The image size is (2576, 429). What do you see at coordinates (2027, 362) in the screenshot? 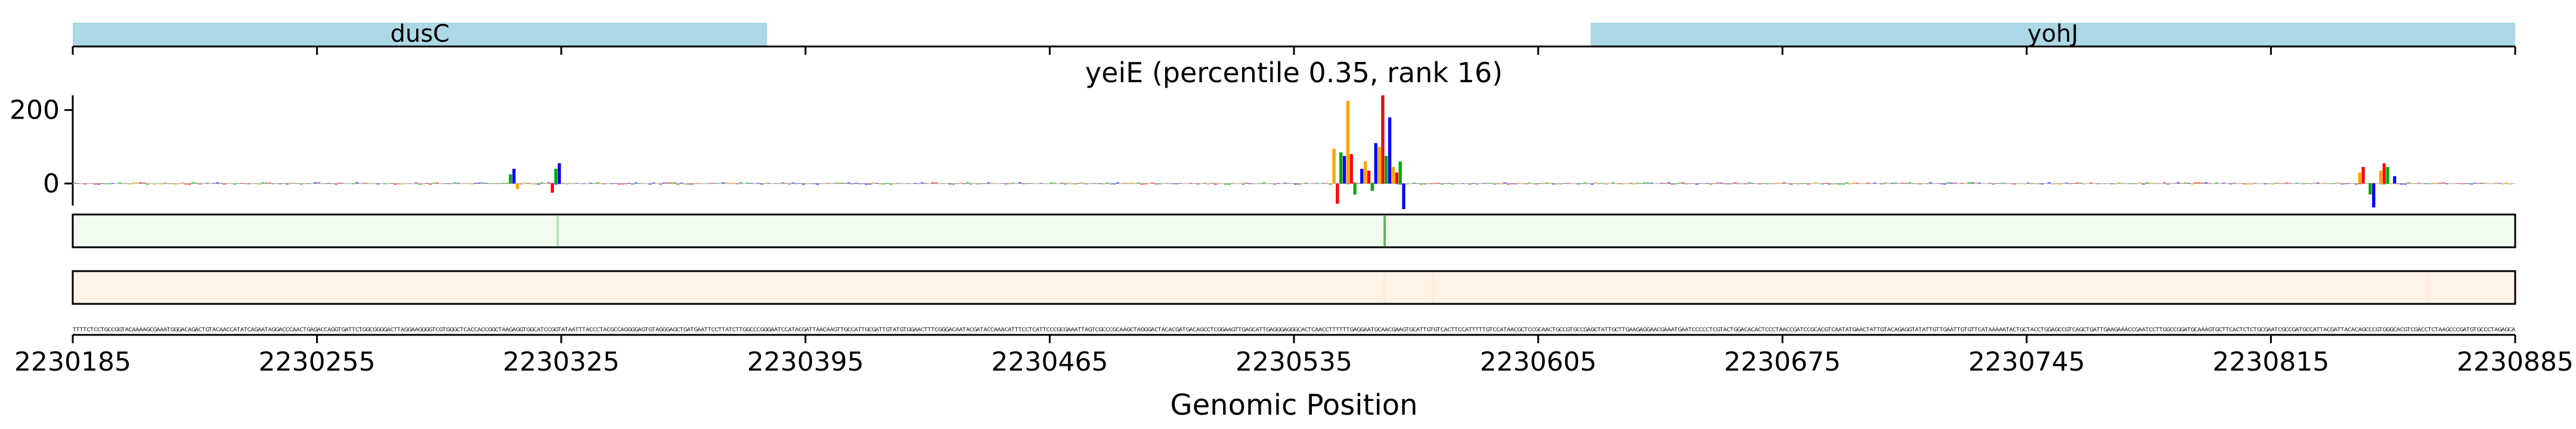
I see `x-tick-label: 2230745` at bounding box center [2027, 362].